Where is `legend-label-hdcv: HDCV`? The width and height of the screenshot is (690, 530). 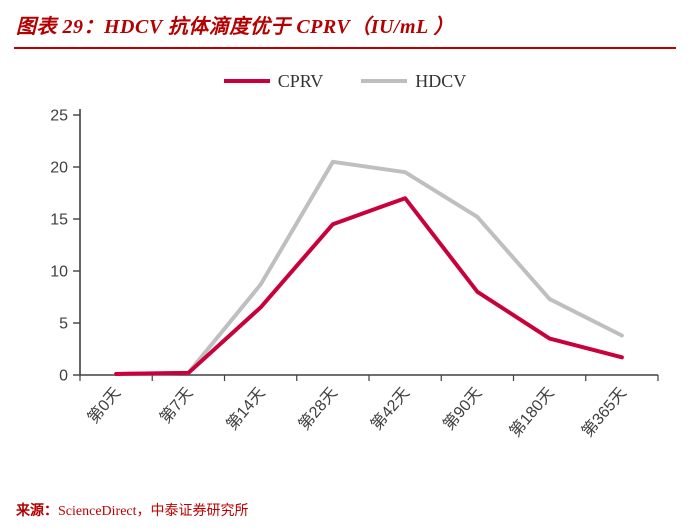
legend-label-hdcv: HDCV is located at coordinates (441, 80).